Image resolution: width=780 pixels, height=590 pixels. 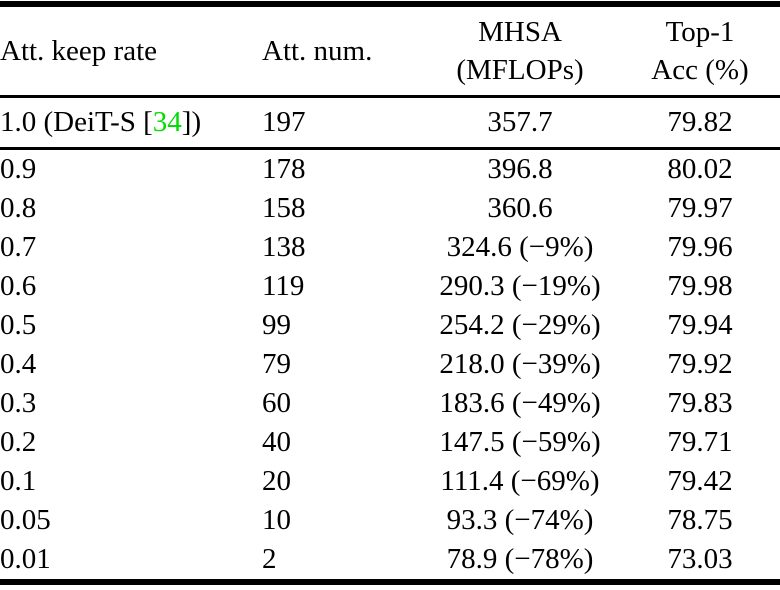 What do you see at coordinates (700, 364) in the screenshot?
I see `cell-acc: 79.92` at bounding box center [700, 364].